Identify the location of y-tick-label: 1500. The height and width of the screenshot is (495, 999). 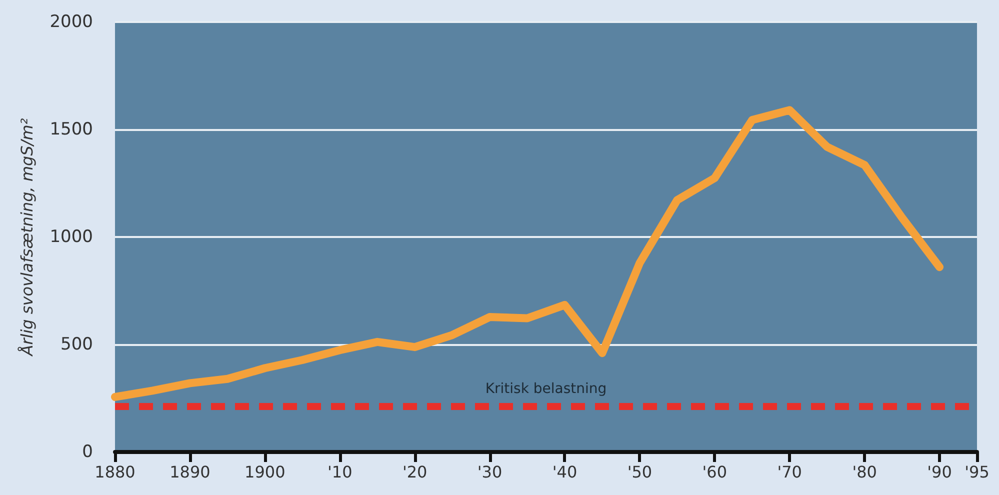
(71, 130).